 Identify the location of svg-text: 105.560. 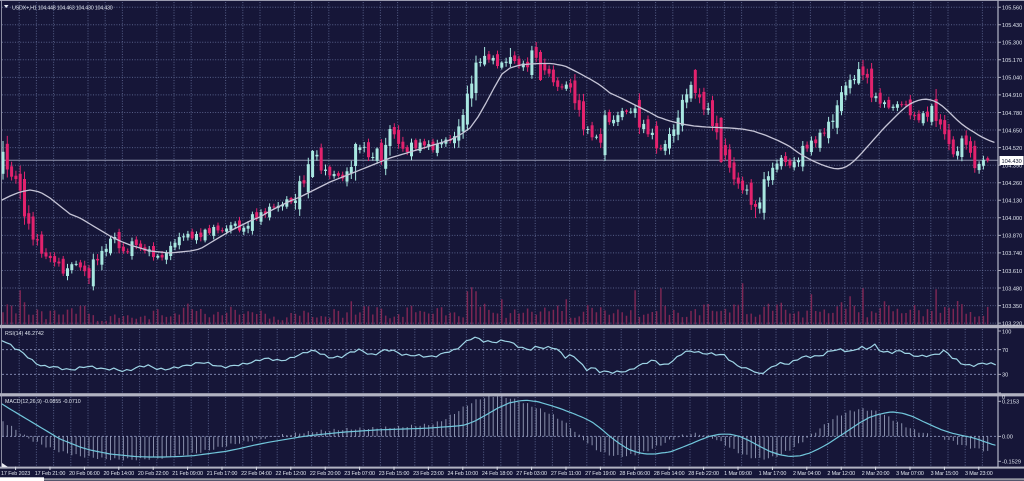
(1012, 9).